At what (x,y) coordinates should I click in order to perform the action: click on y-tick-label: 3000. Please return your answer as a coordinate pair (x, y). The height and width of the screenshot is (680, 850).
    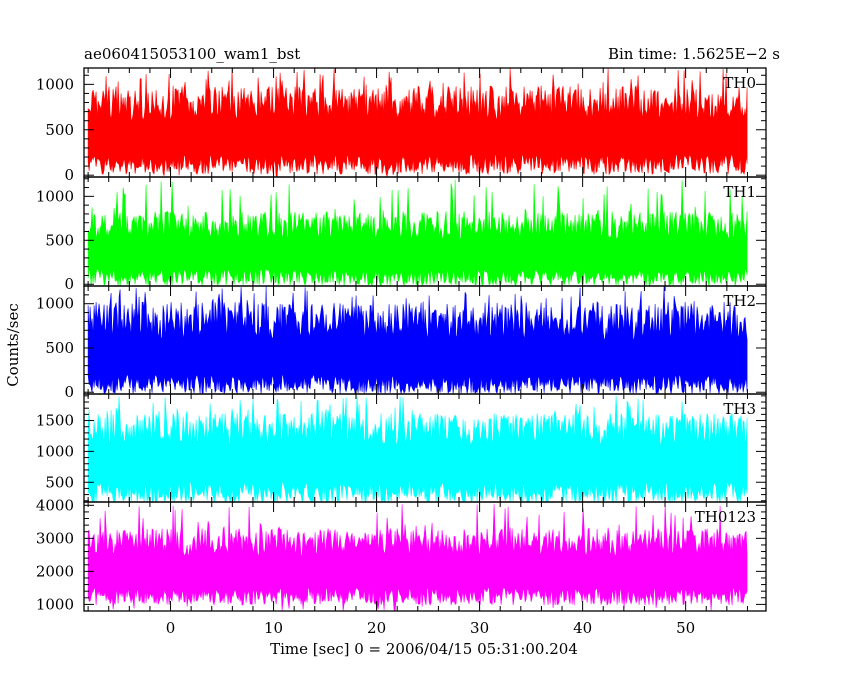
    Looking at the image, I should click on (55, 538).